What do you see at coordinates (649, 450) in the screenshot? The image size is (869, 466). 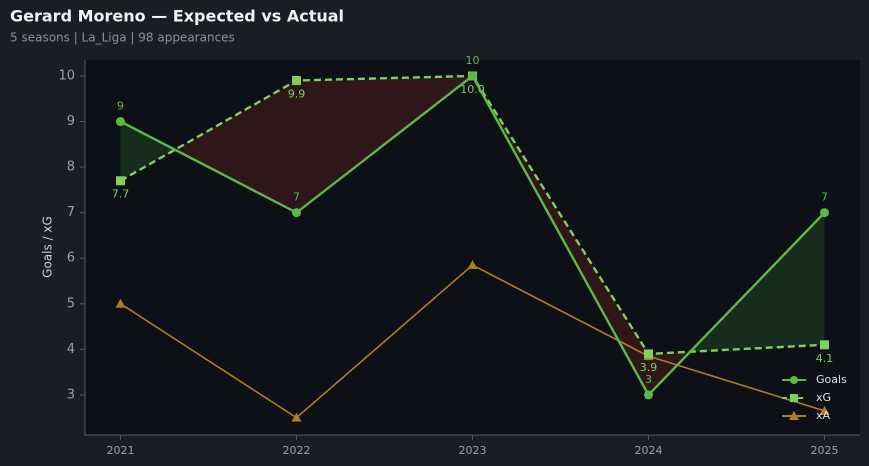 I see `x-tick-label: 2024` at bounding box center [649, 450].